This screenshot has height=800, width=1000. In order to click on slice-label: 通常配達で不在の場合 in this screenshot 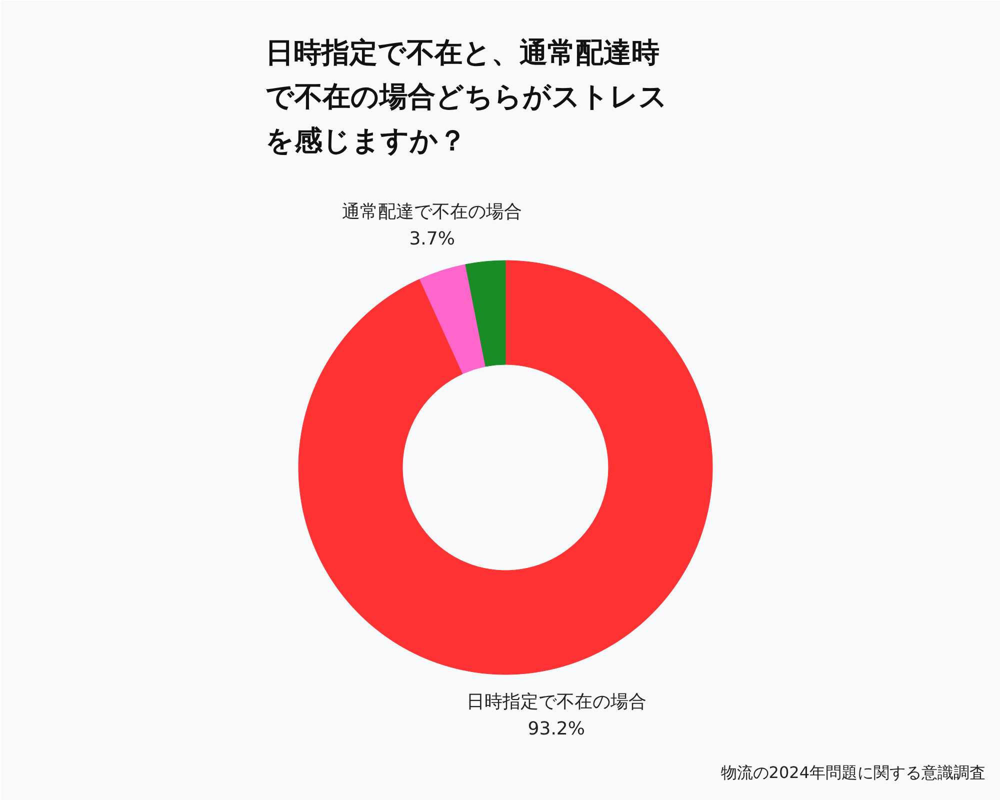, I will do `click(432, 212)`.